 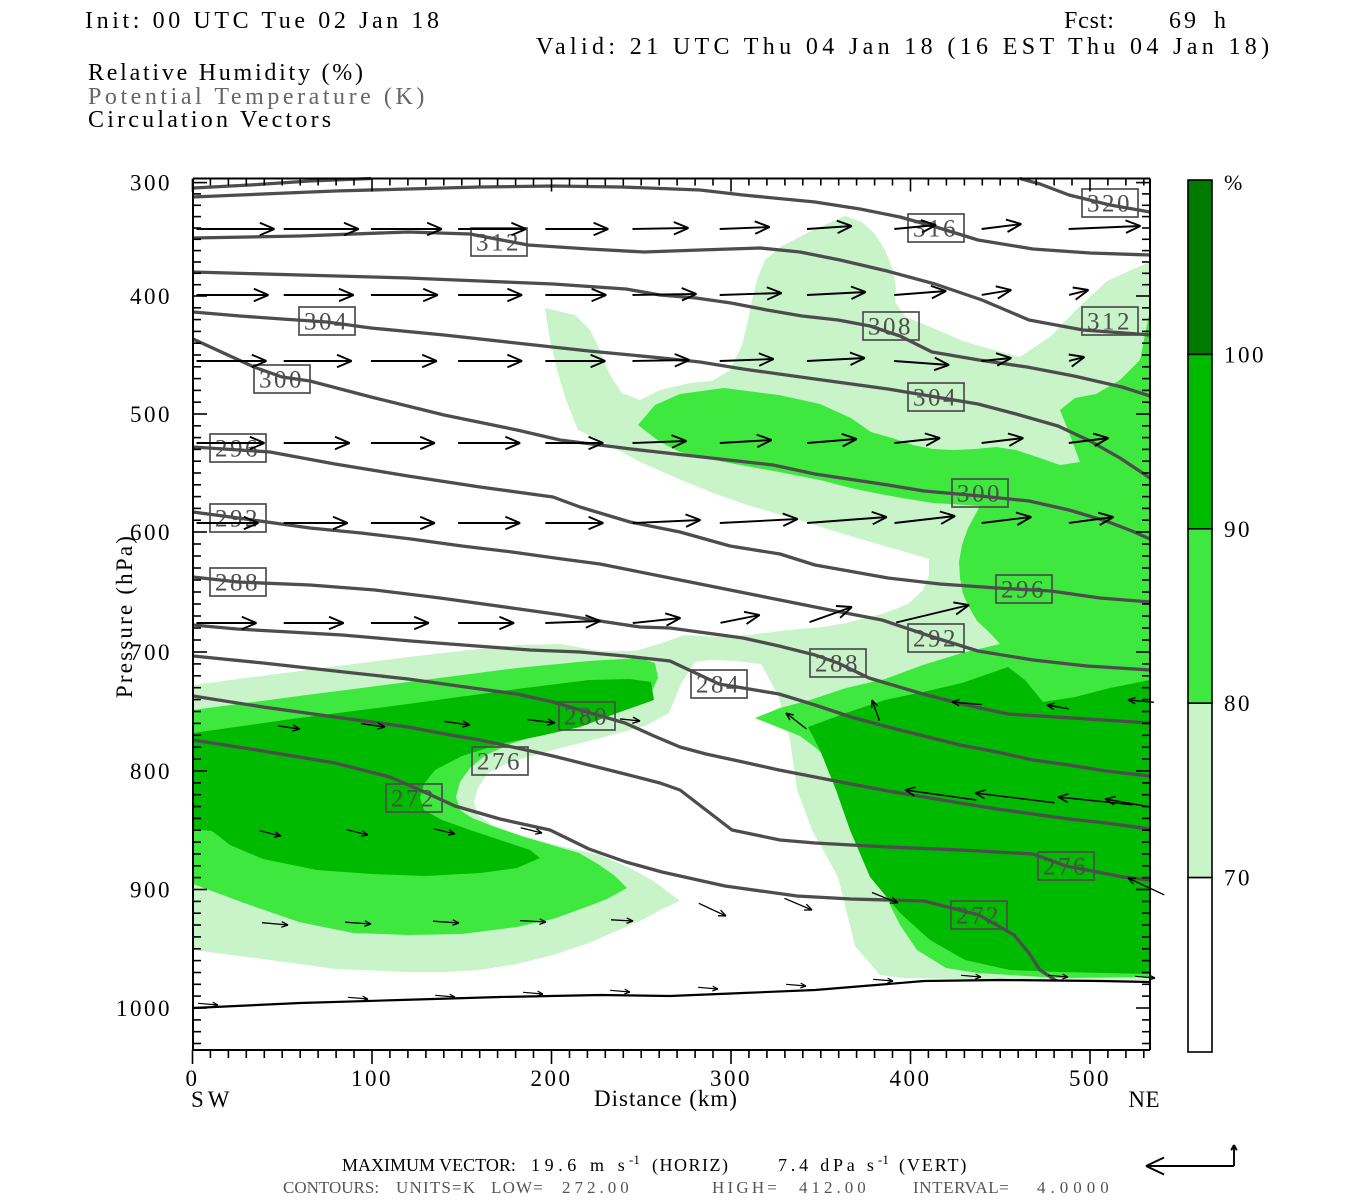 What do you see at coordinates (212, 1099) in the screenshot?
I see `svg-text: SW` at bounding box center [212, 1099].